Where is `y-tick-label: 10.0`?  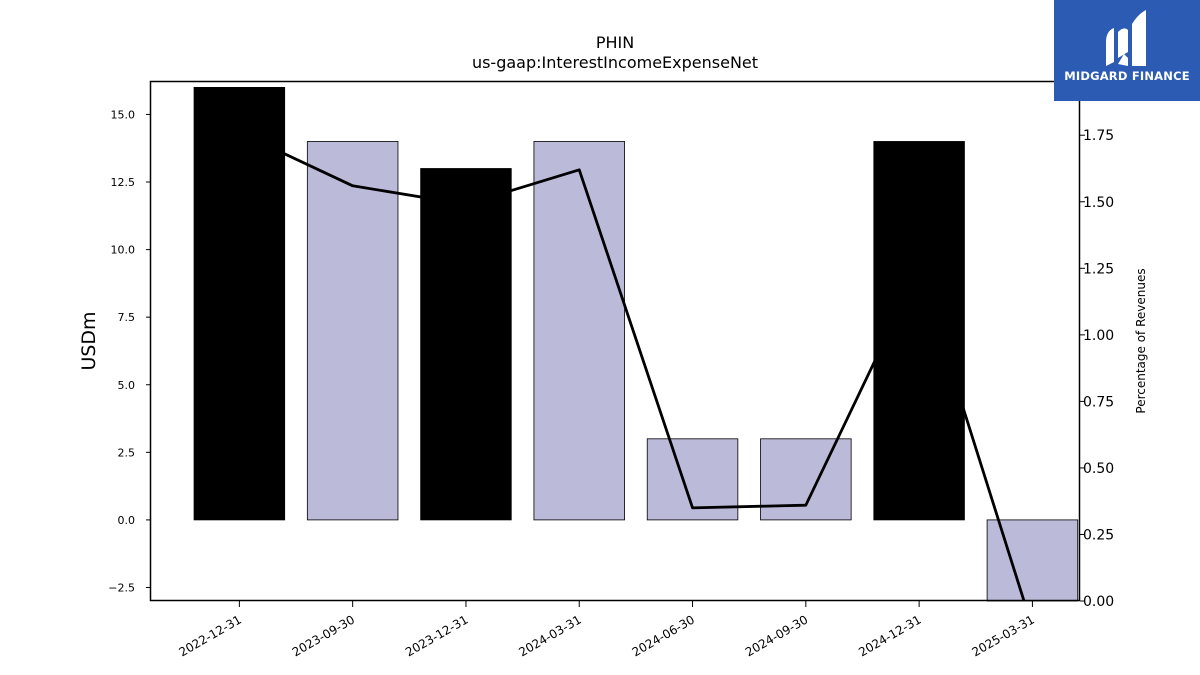
y-tick-label: 10.0 is located at coordinates (123, 250).